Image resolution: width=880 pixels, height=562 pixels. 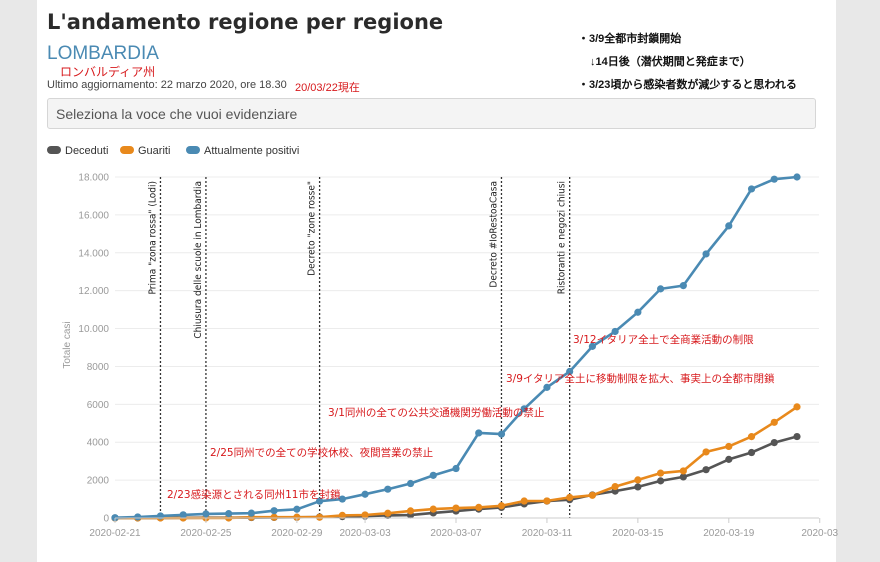 I want to click on legend-item-2: Attualmente positivi, so click(x=242, y=151).